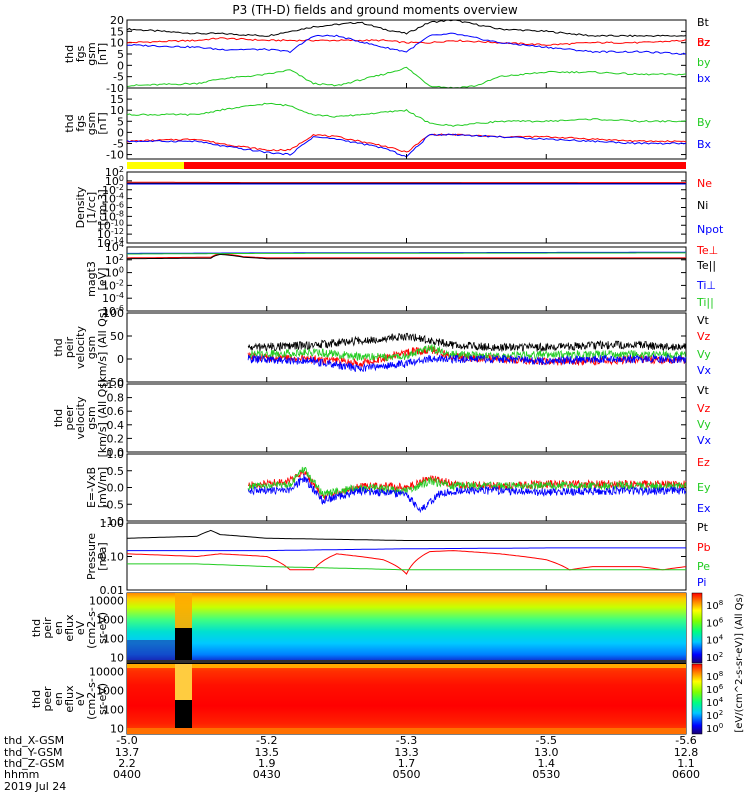 The image size is (750, 804). What do you see at coordinates (117, 657) in the screenshot?
I see `y-tick-label: 10` at bounding box center [117, 657].